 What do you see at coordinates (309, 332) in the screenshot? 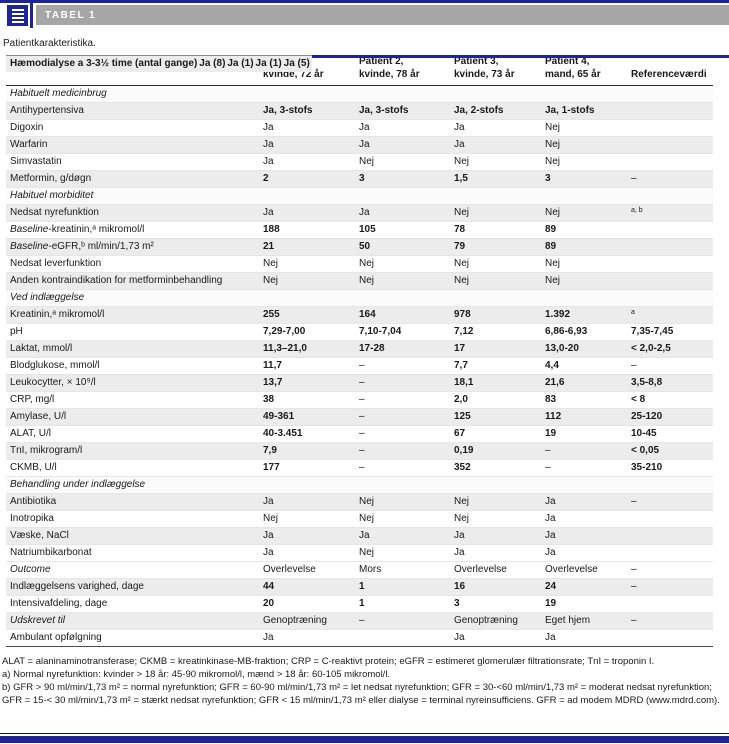
I see `cell-value: 7,29-7,00` at bounding box center [309, 332].